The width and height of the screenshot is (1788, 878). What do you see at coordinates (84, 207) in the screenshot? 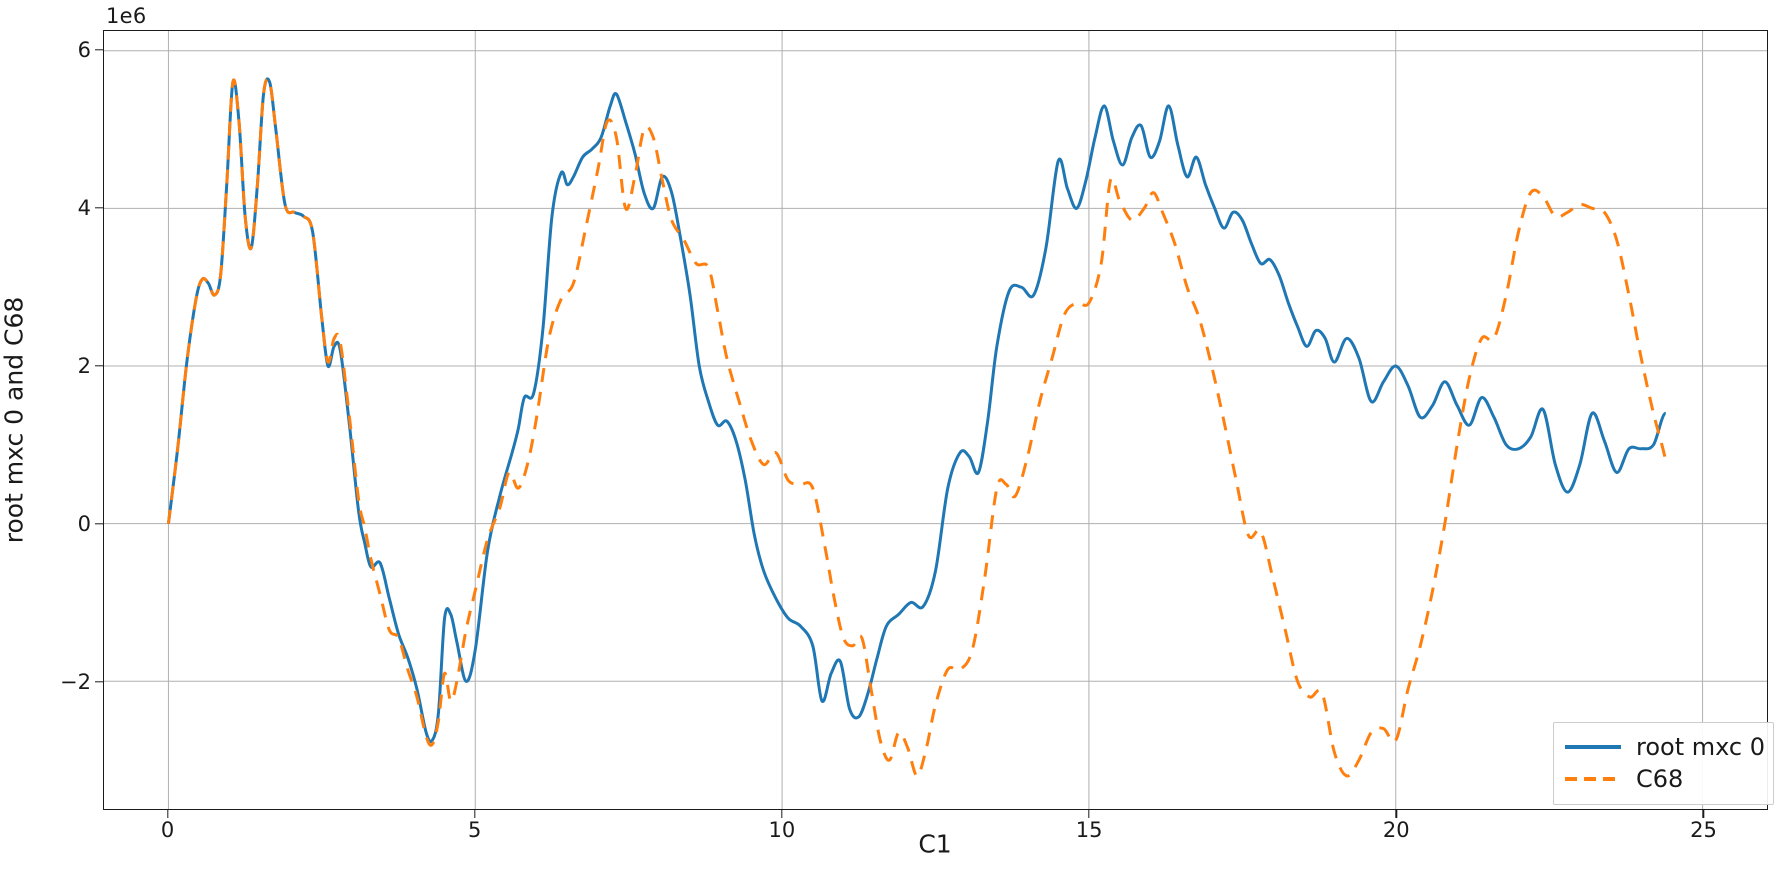
I see `y-tick-label: 4` at bounding box center [84, 207].